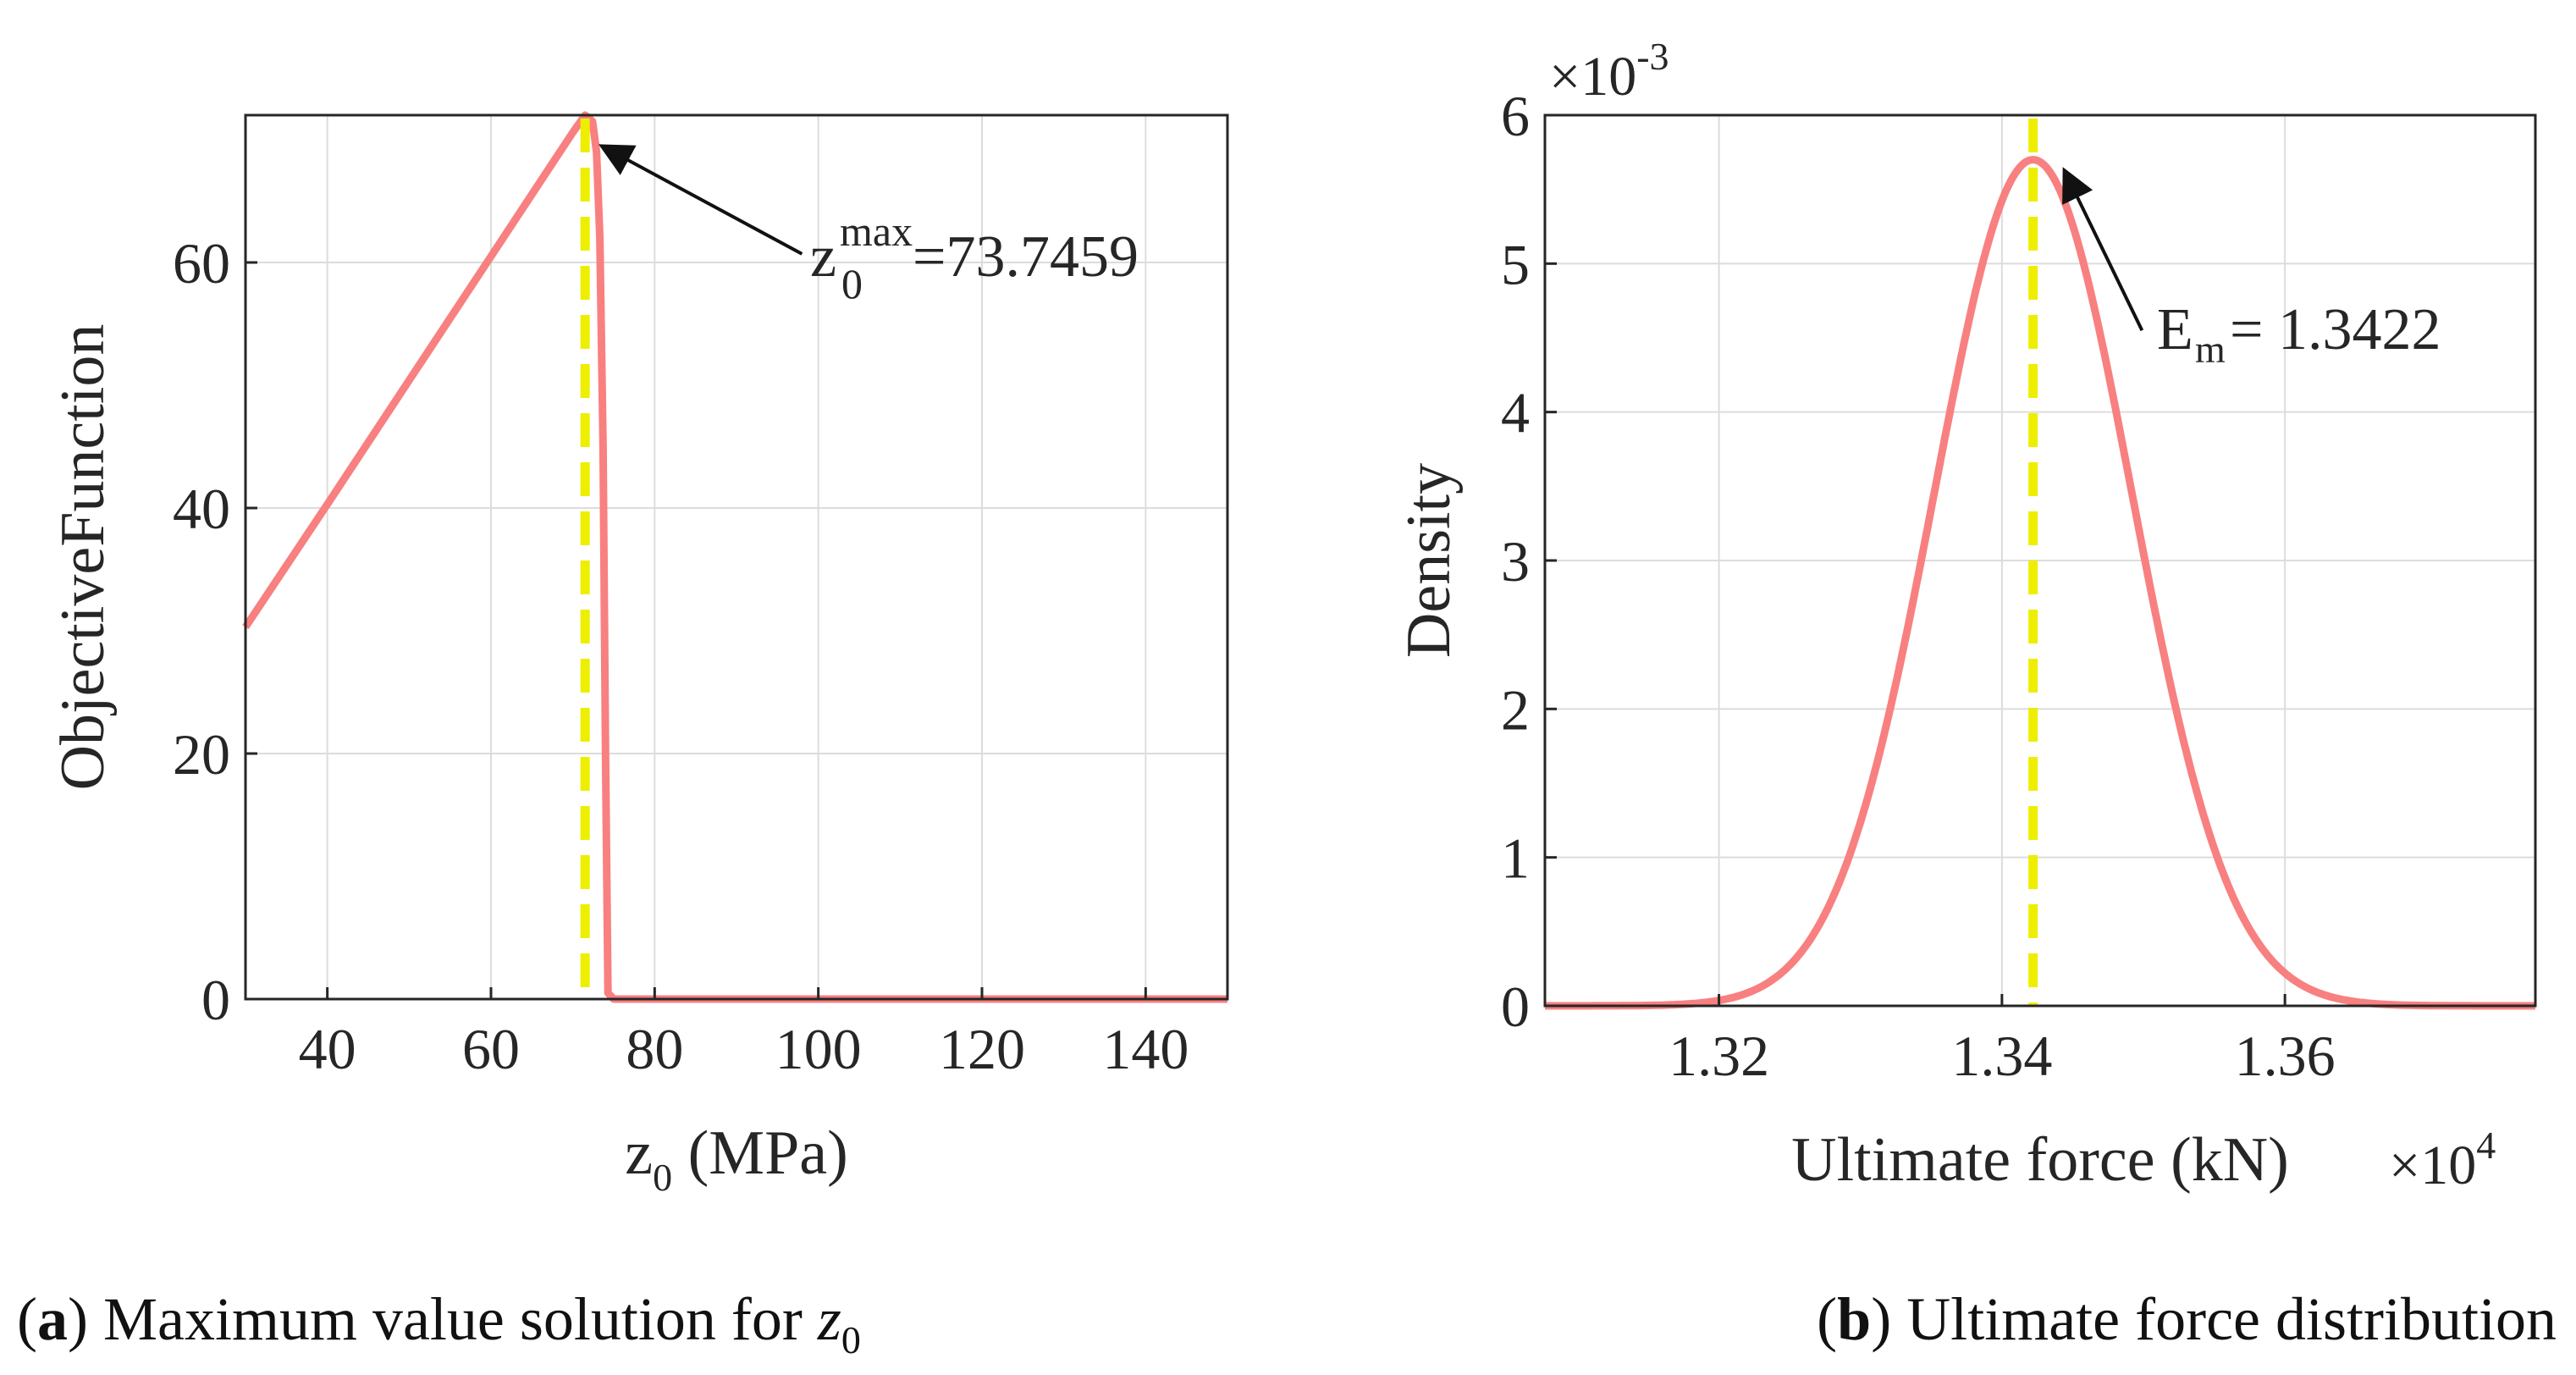  What do you see at coordinates (1516, 1007) in the screenshot?
I see `y-tick-label-b-0: 0` at bounding box center [1516, 1007].